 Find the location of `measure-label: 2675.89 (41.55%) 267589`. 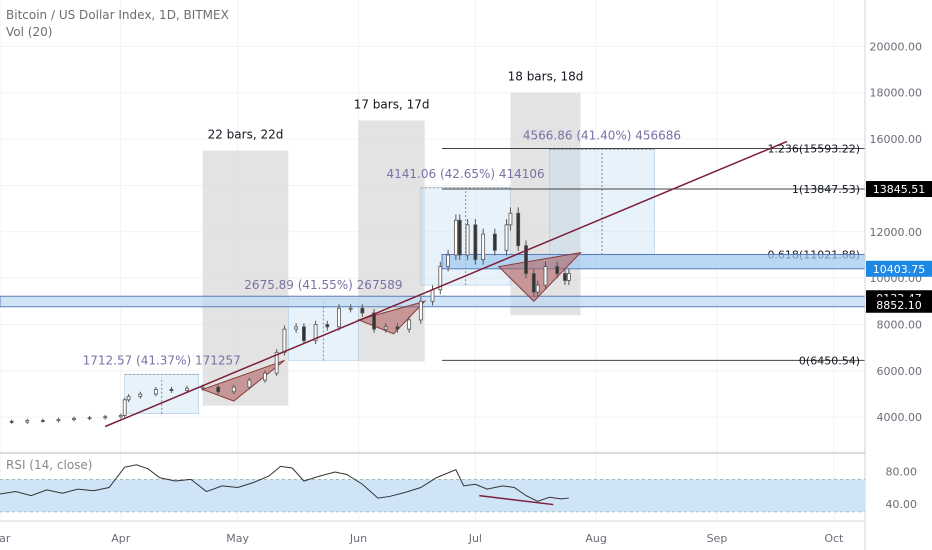

measure-label: 2675.89 (41.55%) 267589 is located at coordinates (323, 285).